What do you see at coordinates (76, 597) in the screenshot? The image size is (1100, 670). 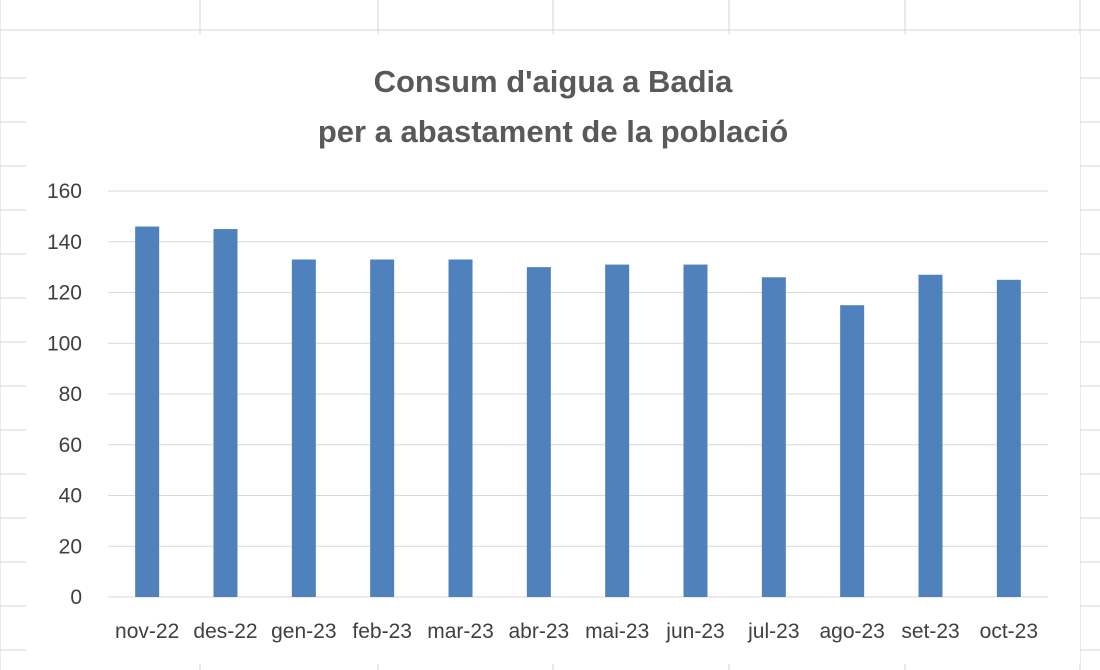 I see `y-tick-label: 0` at bounding box center [76, 597].